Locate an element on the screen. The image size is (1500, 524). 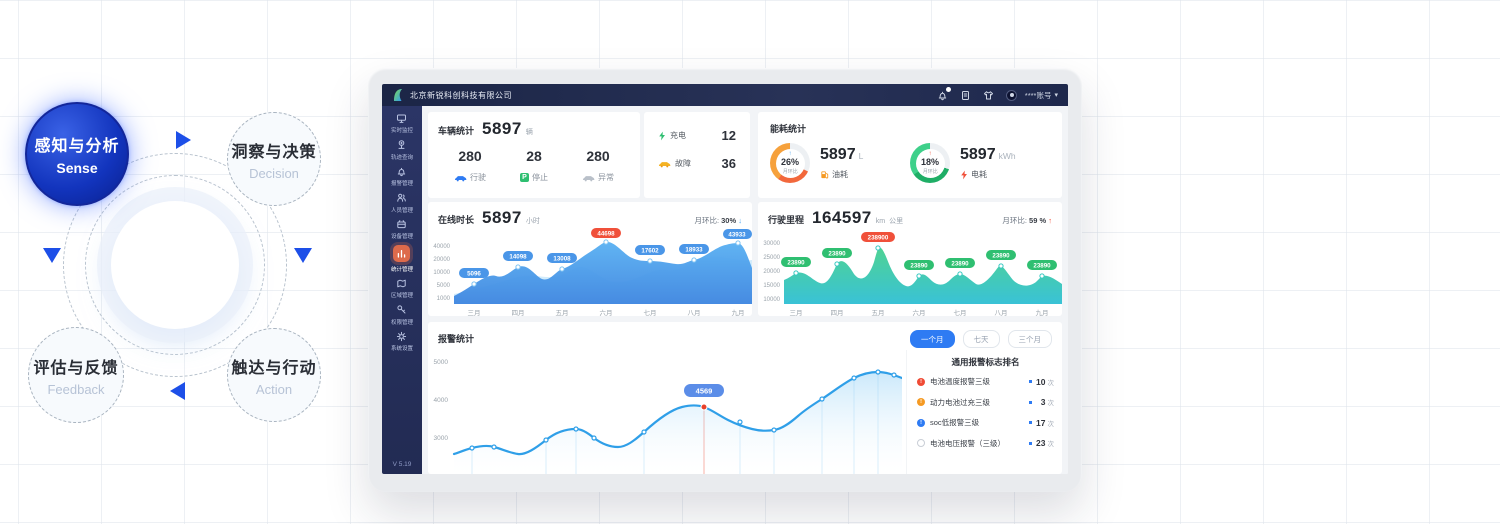
alert-icon: ! is located at coordinates (921, 402).